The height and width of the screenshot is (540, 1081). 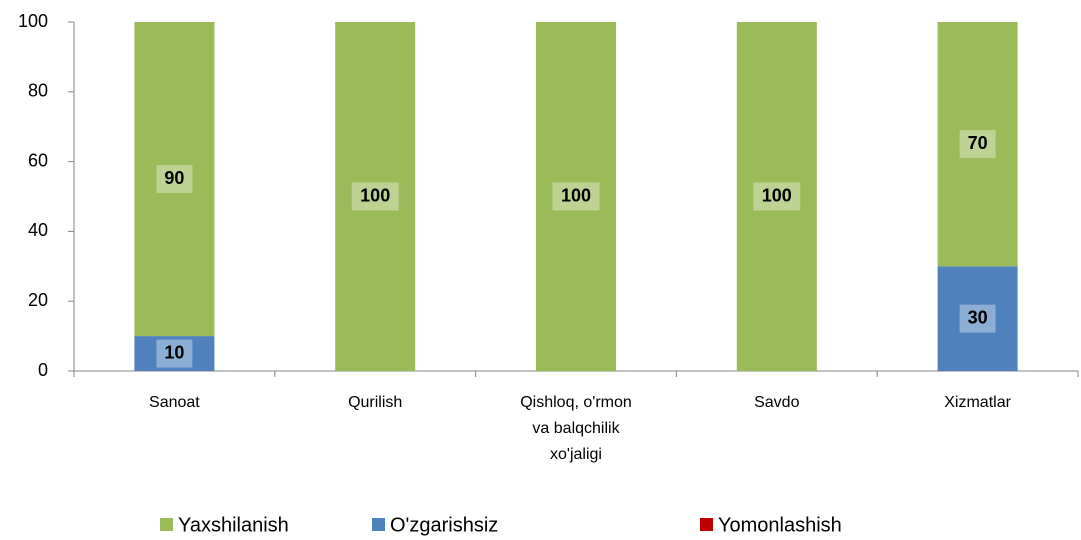 I want to click on y-tick-label: 20, so click(x=38, y=300).